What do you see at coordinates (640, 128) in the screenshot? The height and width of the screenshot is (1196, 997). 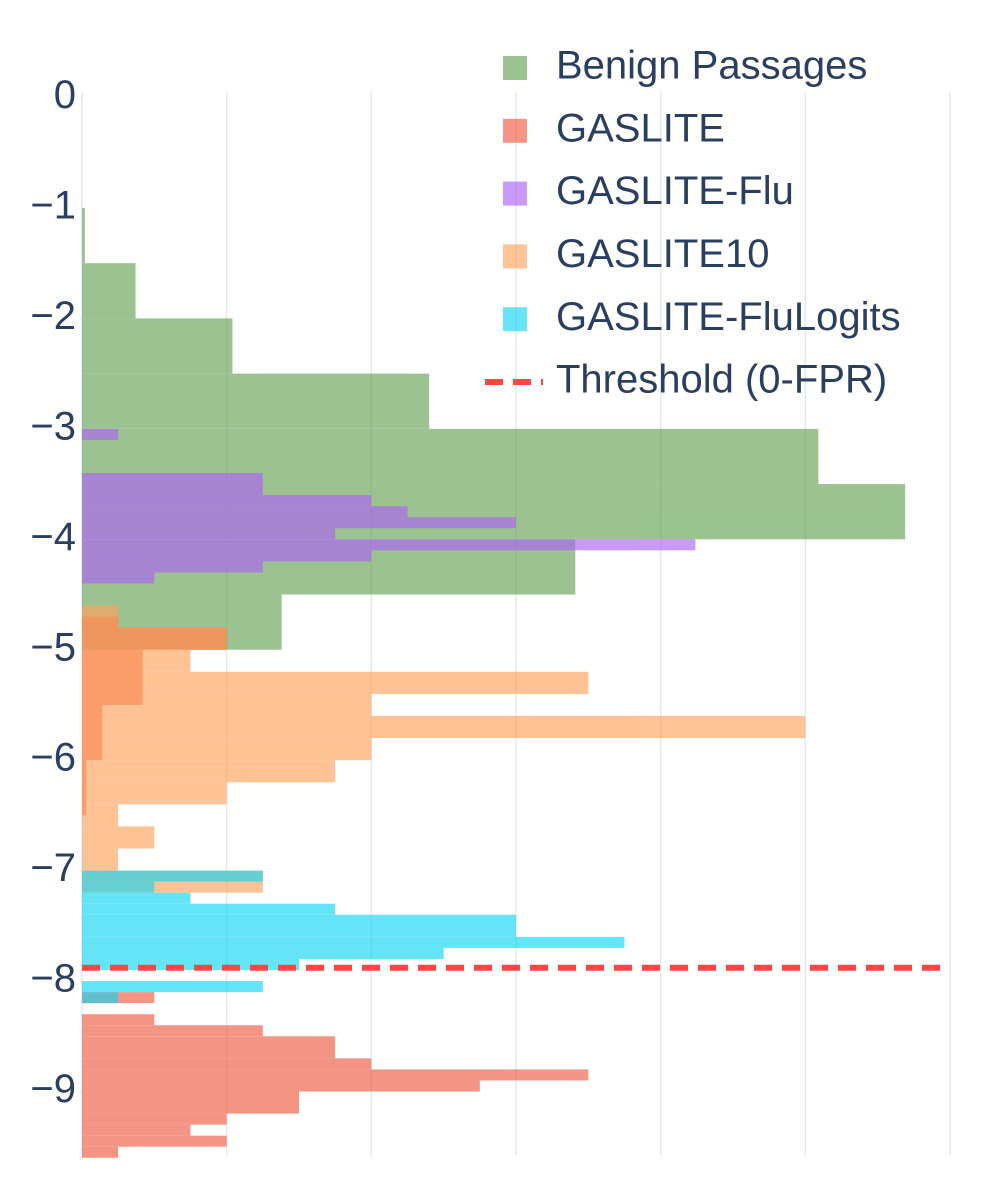 I see `legend-label: GASLITE` at bounding box center [640, 128].